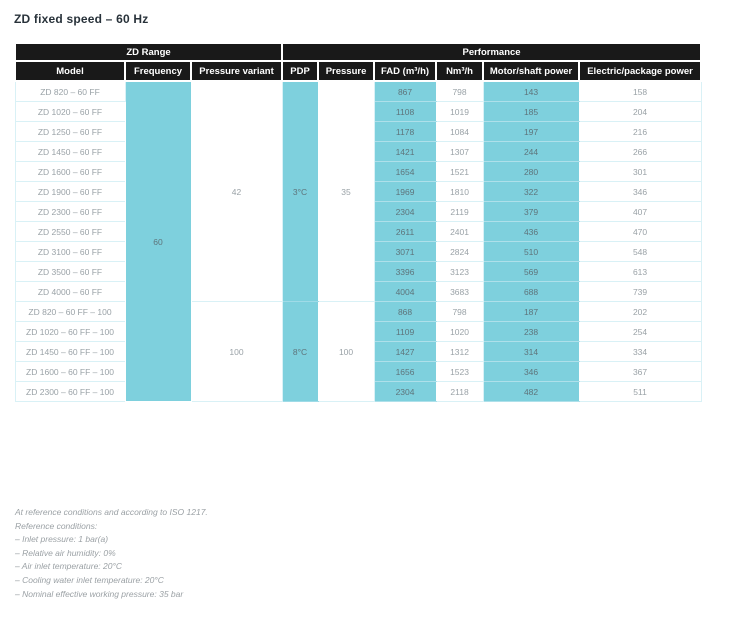 This screenshot has width=736, height=628. Describe the element at coordinates (70, 171) in the screenshot. I see `cell-model: ZD 1600 – 60 FF` at that location.